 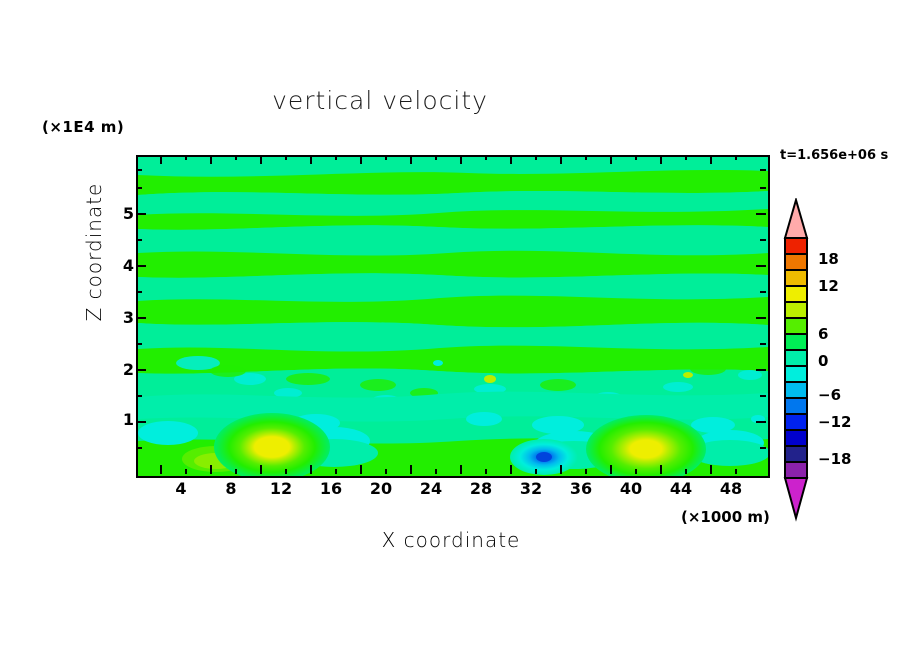 I want to click on colorbar-tick-label: 6, so click(x=823, y=334).